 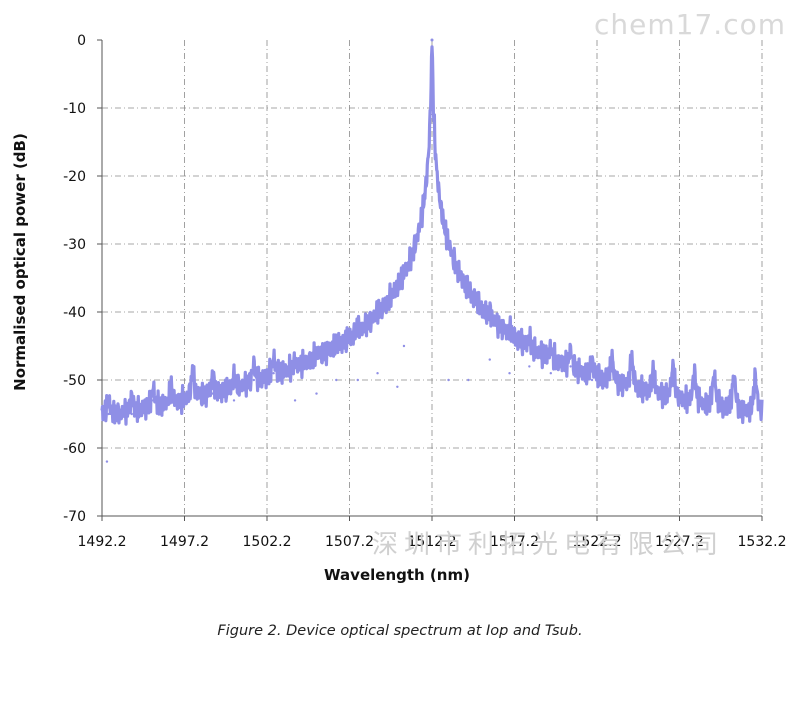 What do you see at coordinates (184, 542) in the screenshot?
I see `x-tick-label: 1497.2` at bounding box center [184, 542].